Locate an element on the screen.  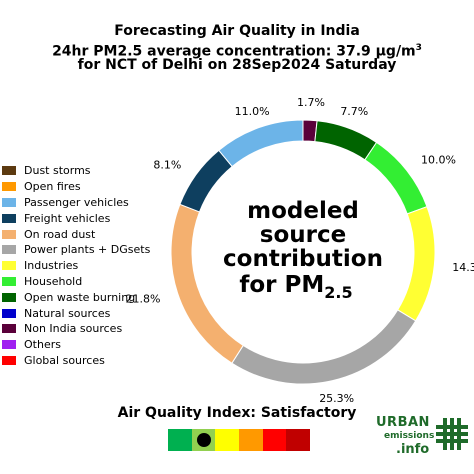
slice-label: 8.1% is located at coordinates (167, 164).